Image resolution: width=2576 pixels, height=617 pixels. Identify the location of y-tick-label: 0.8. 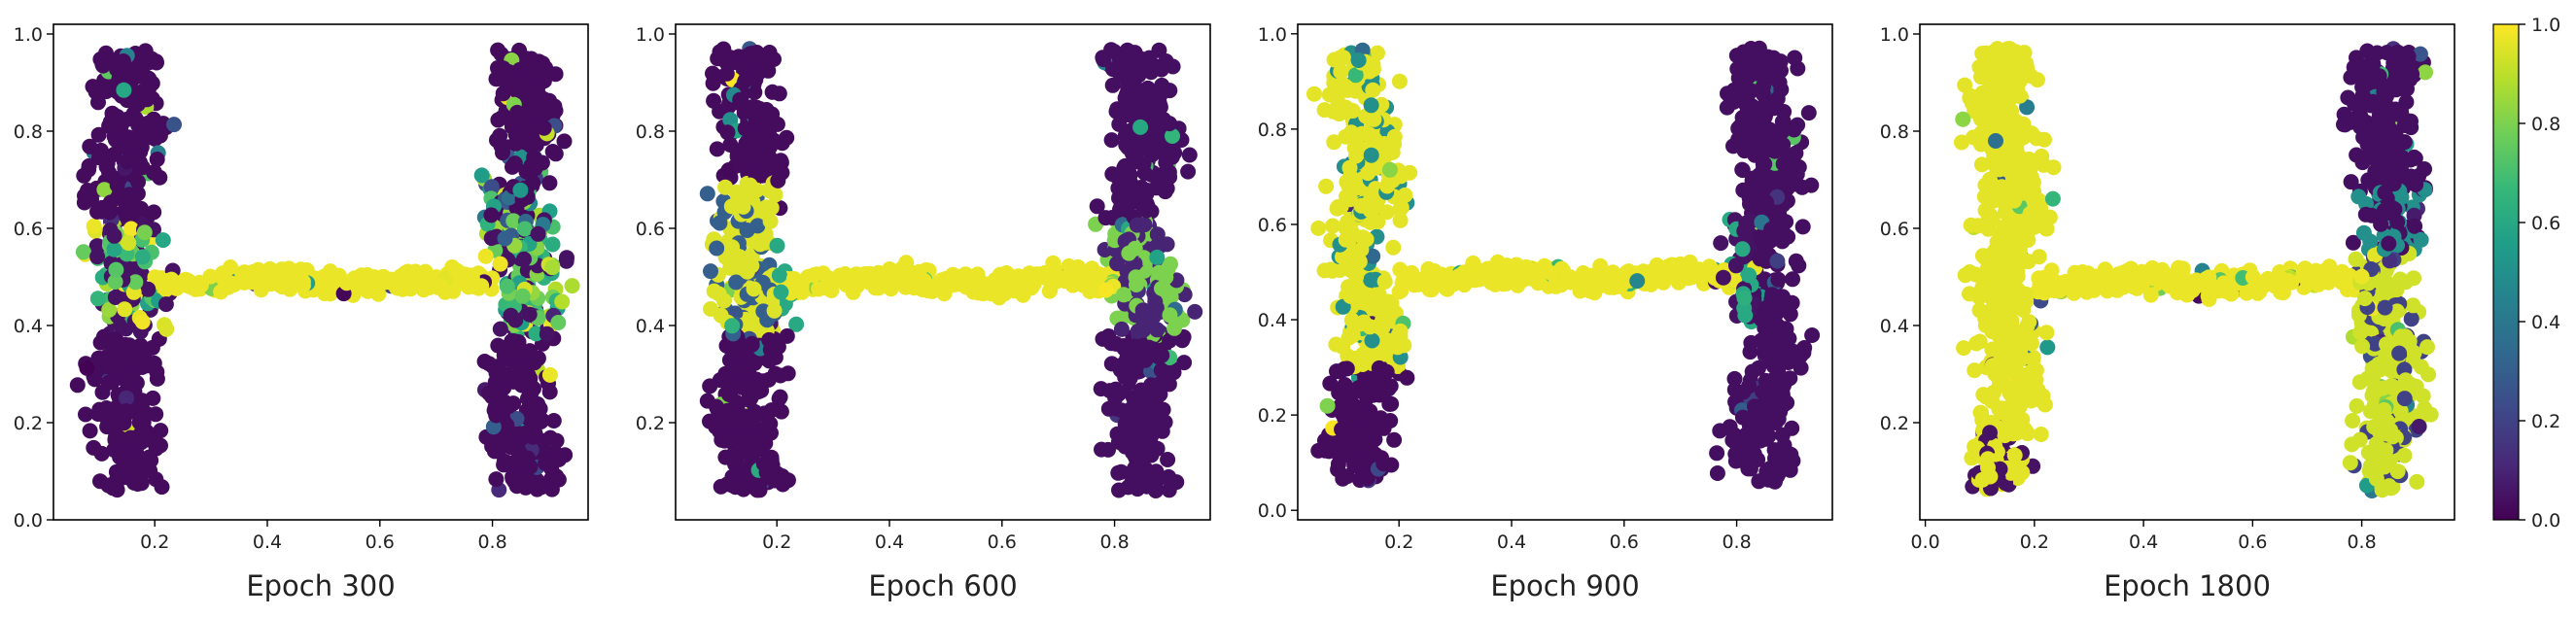
(650, 132).